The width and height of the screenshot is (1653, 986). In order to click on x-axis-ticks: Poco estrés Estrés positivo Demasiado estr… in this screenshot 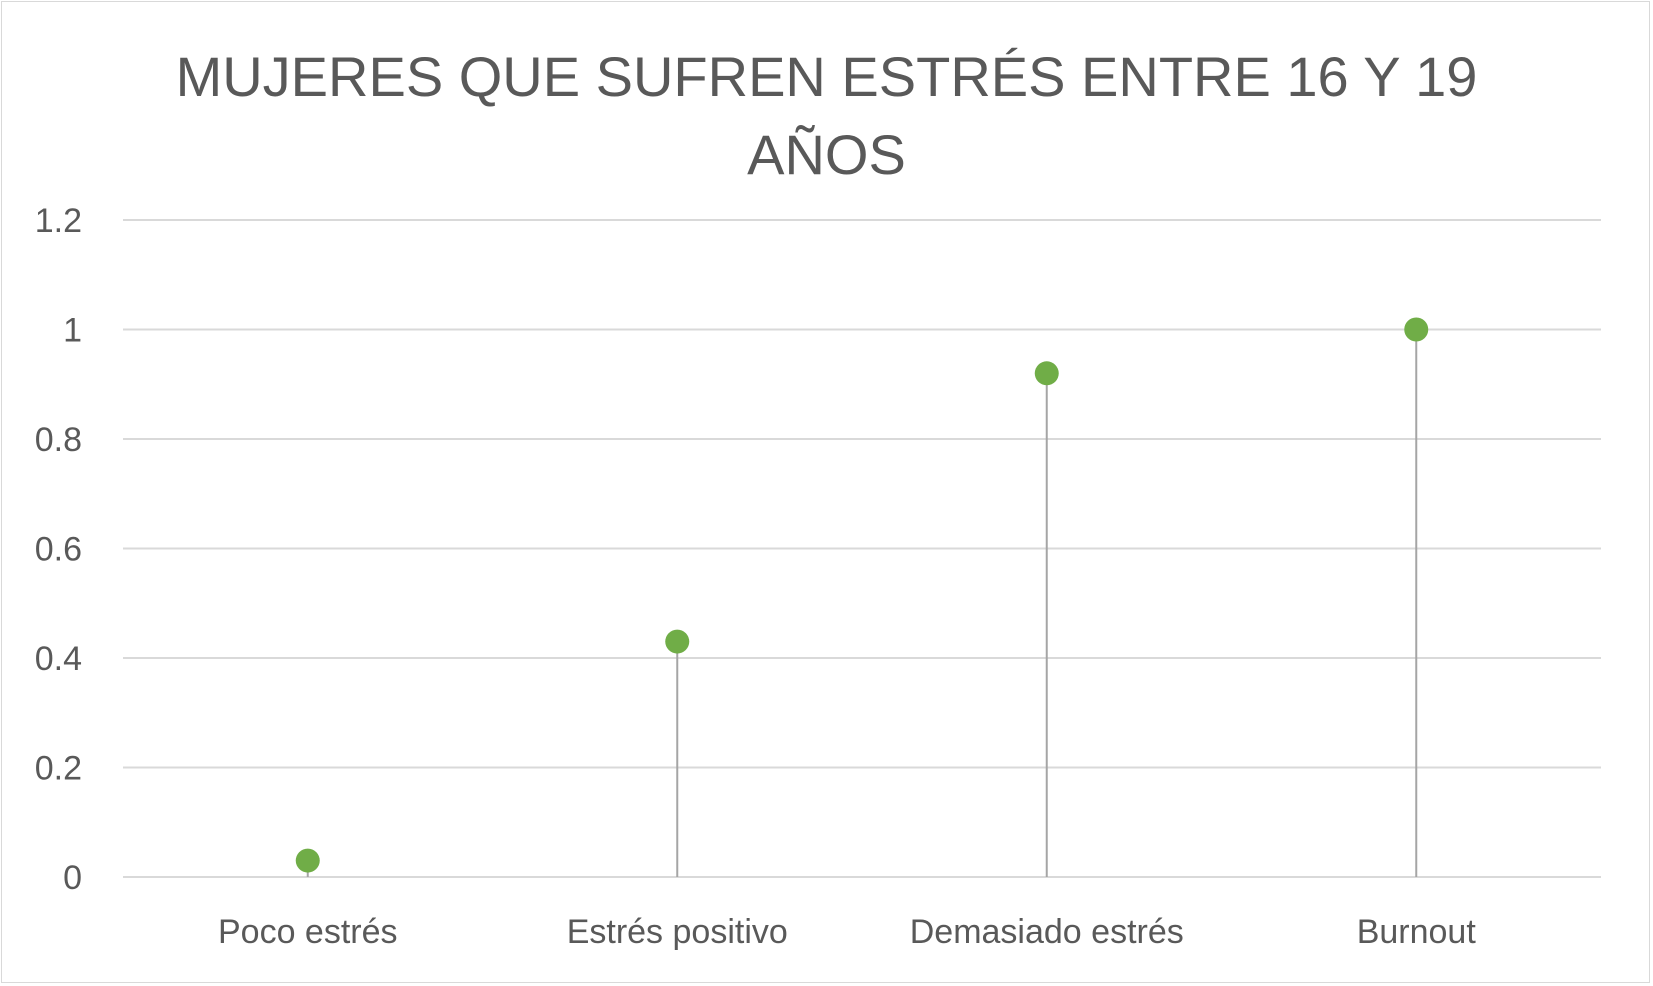, I will do `click(847, 932)`.